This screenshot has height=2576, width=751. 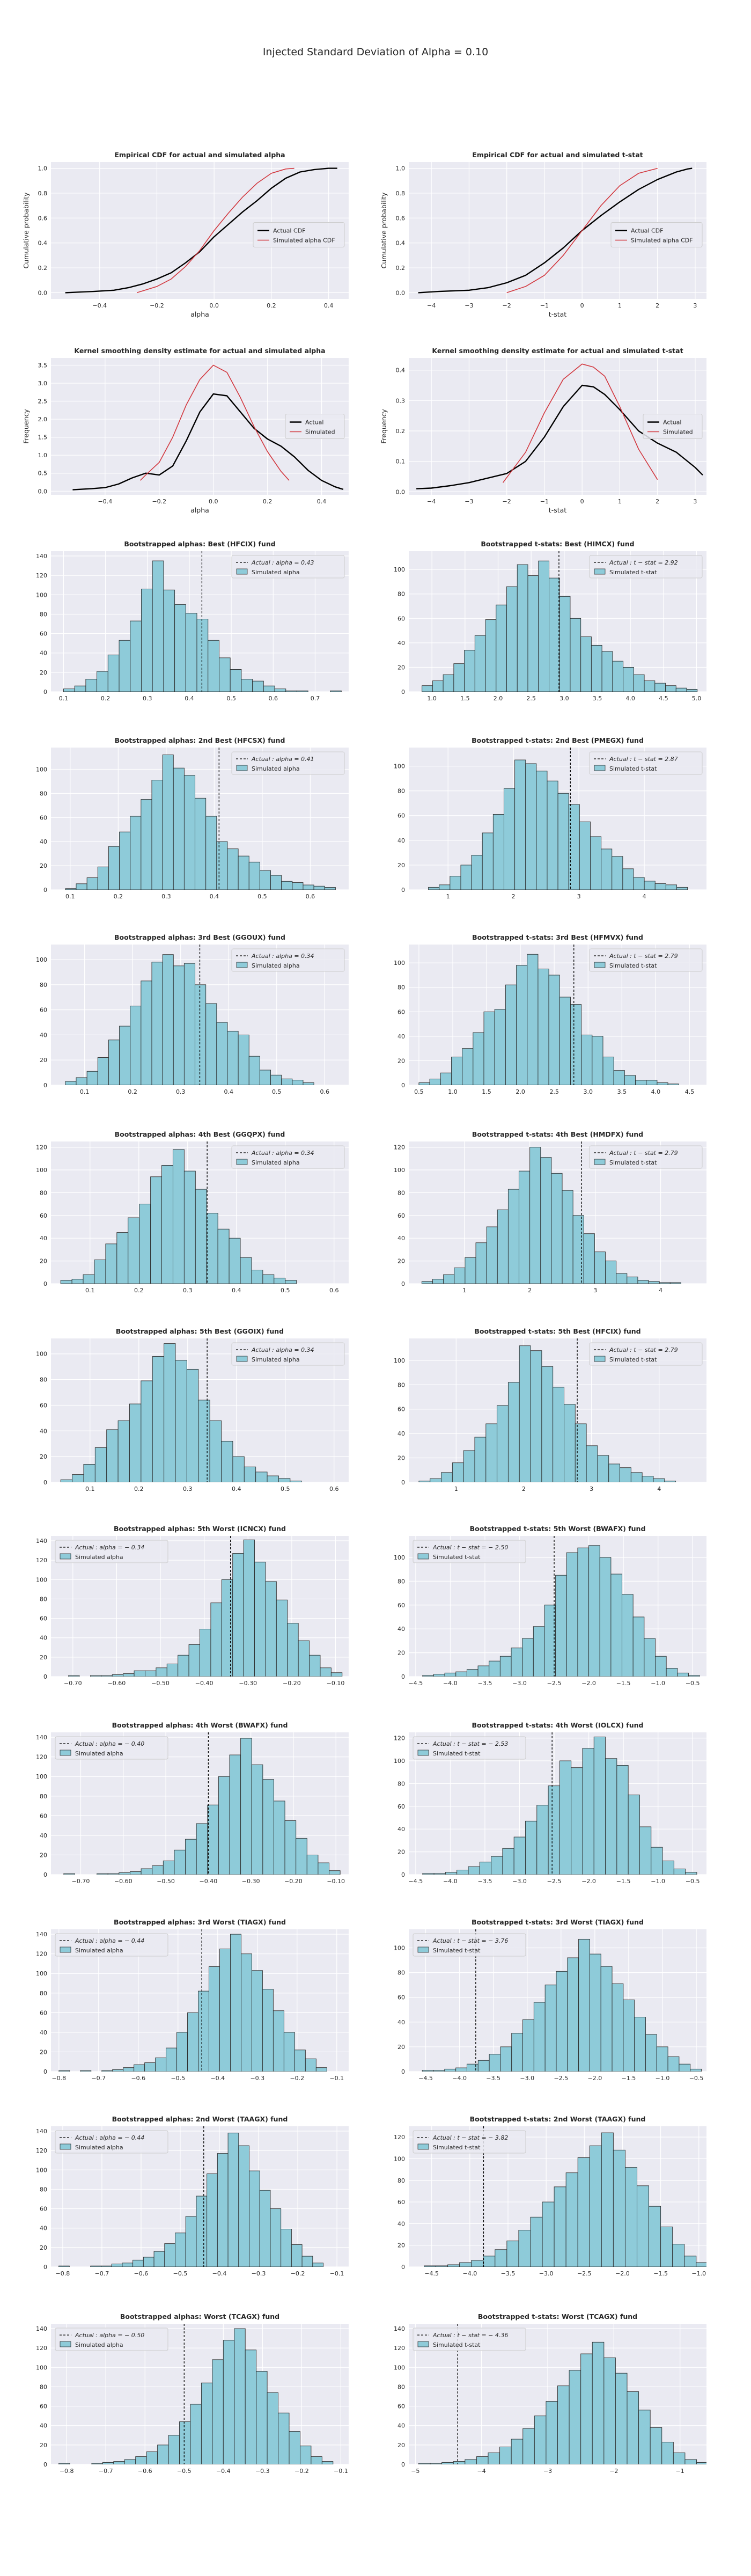 What do you see at coordinates (109, 1940) in the screenshot?
I see `legend-label-actual: Actual : alpha = − 0.44` at bounding box center [109, 1940].